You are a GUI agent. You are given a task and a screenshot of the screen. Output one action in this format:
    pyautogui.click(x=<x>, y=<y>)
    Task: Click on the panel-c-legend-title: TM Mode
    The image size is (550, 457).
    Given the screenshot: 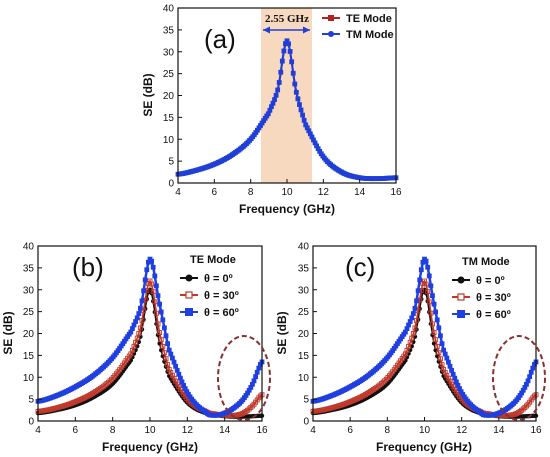 What is the action you would take?
    pyautogui.click(x=486, y=262)
    